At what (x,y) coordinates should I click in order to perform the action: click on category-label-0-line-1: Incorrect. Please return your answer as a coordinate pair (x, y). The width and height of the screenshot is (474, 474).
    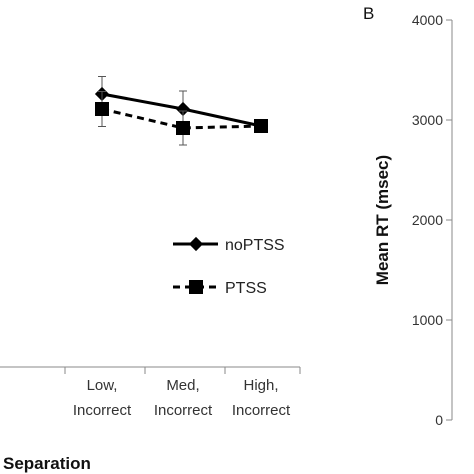
    Looking at the image, I should click on (102, 410).